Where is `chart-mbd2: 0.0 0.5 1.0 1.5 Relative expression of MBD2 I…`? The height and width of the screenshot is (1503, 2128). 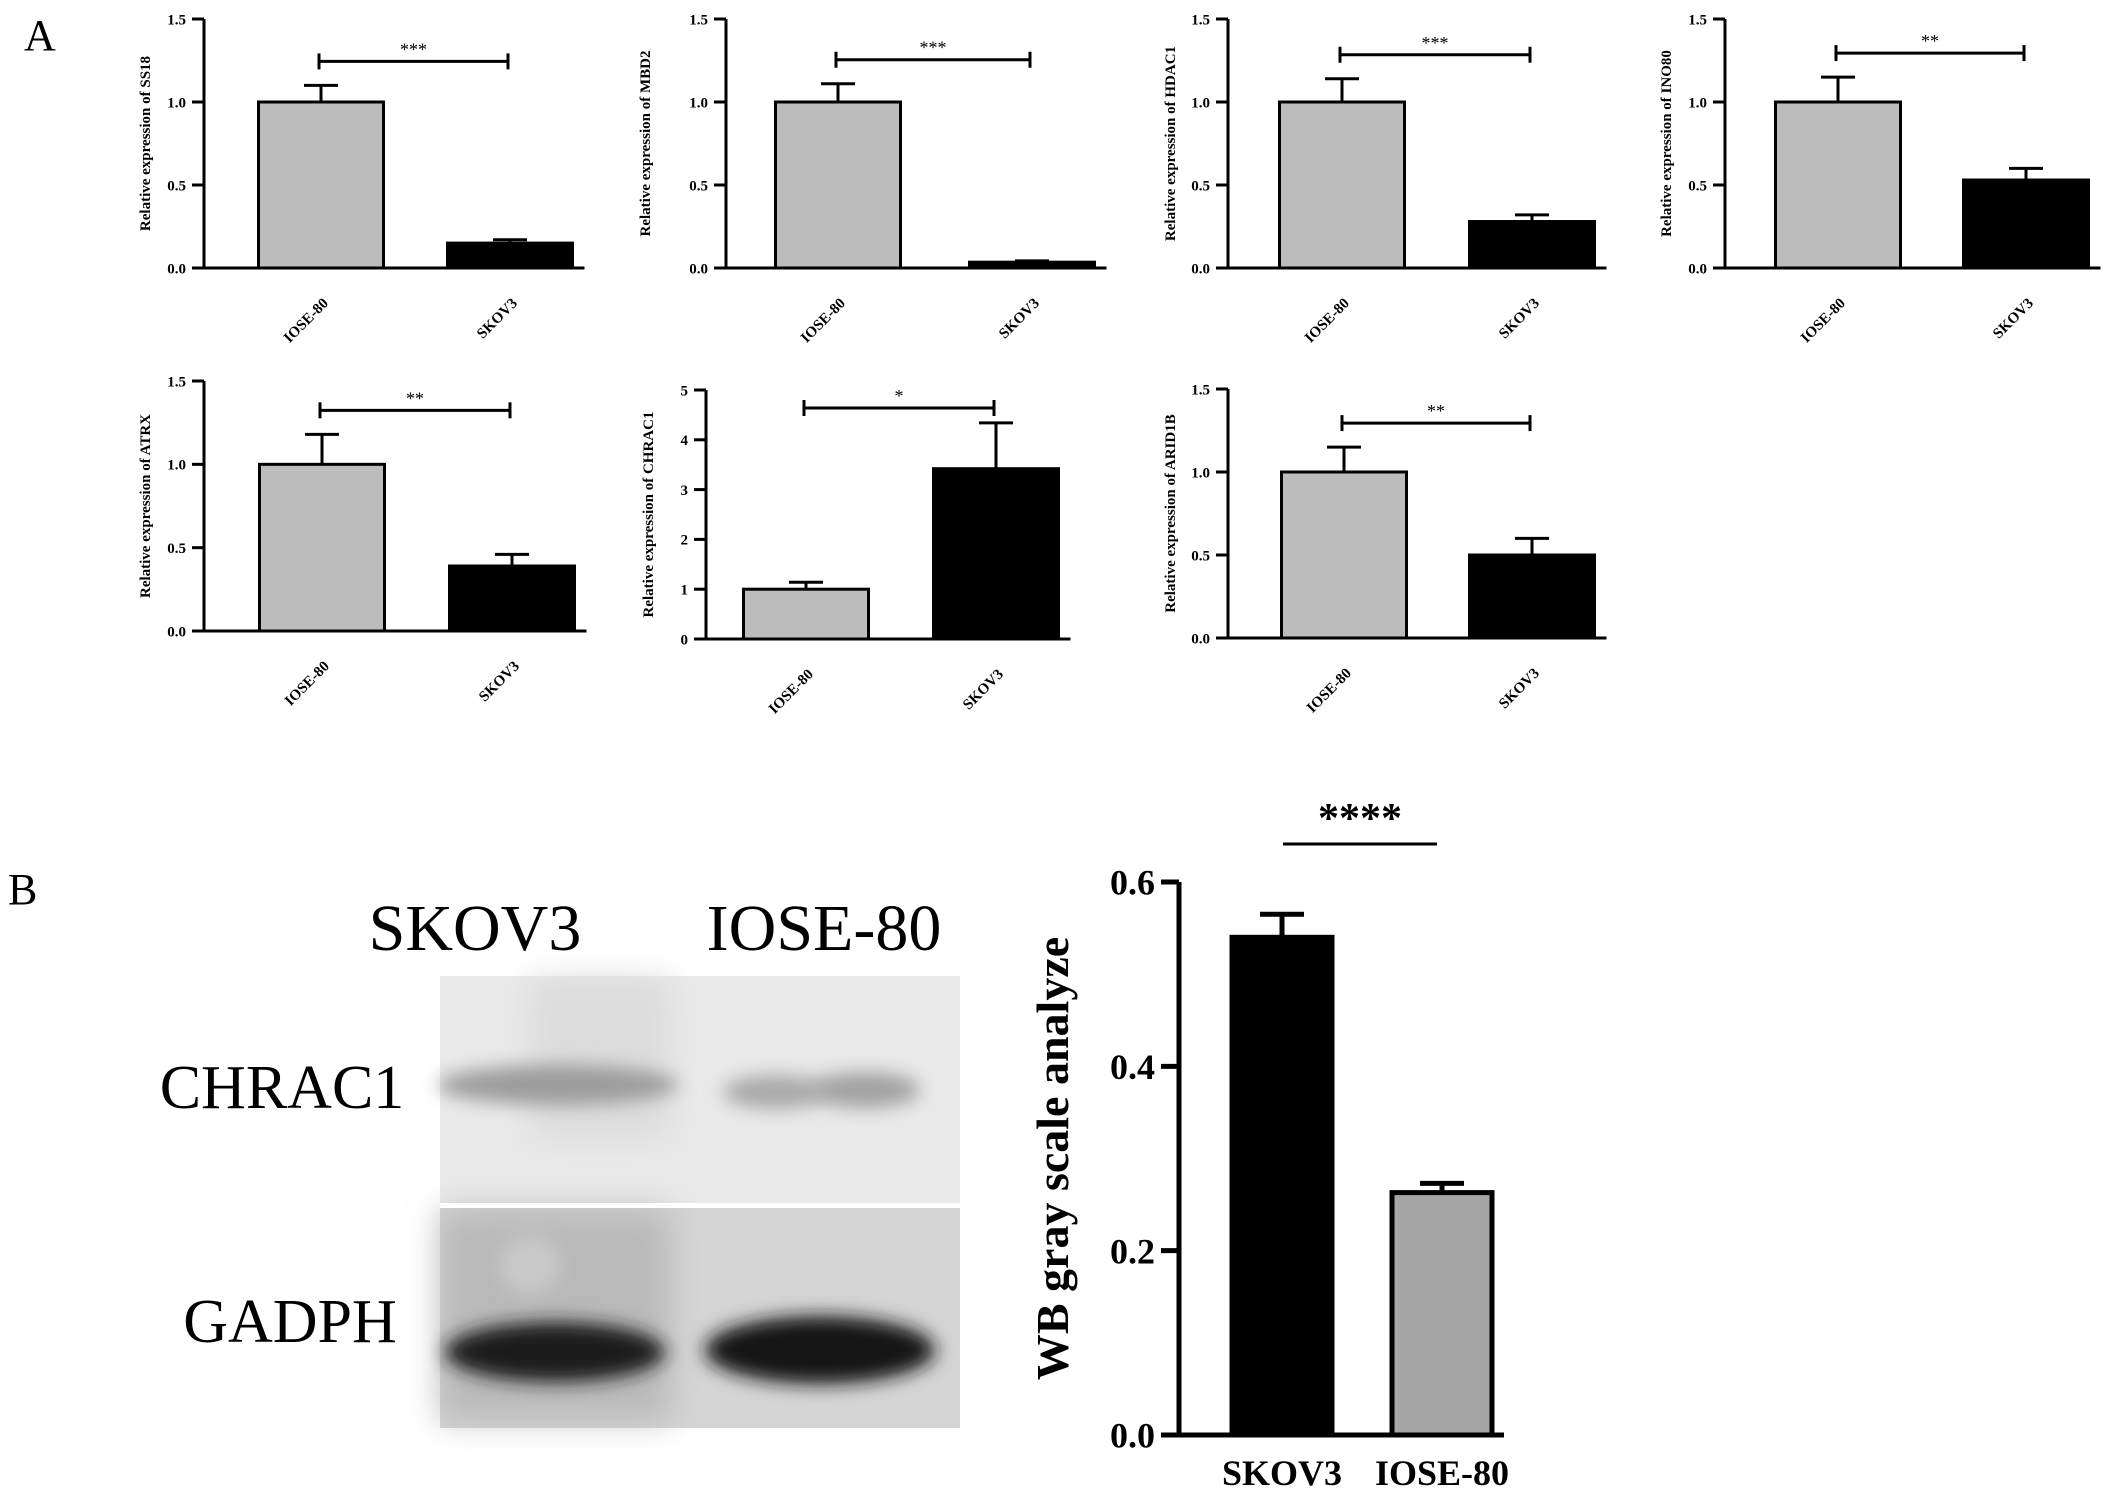 chart-mbd2: 0.0 0.5 1.0 1.5 Relative expression of MBD2 I… is located at coordinates (872, 179).